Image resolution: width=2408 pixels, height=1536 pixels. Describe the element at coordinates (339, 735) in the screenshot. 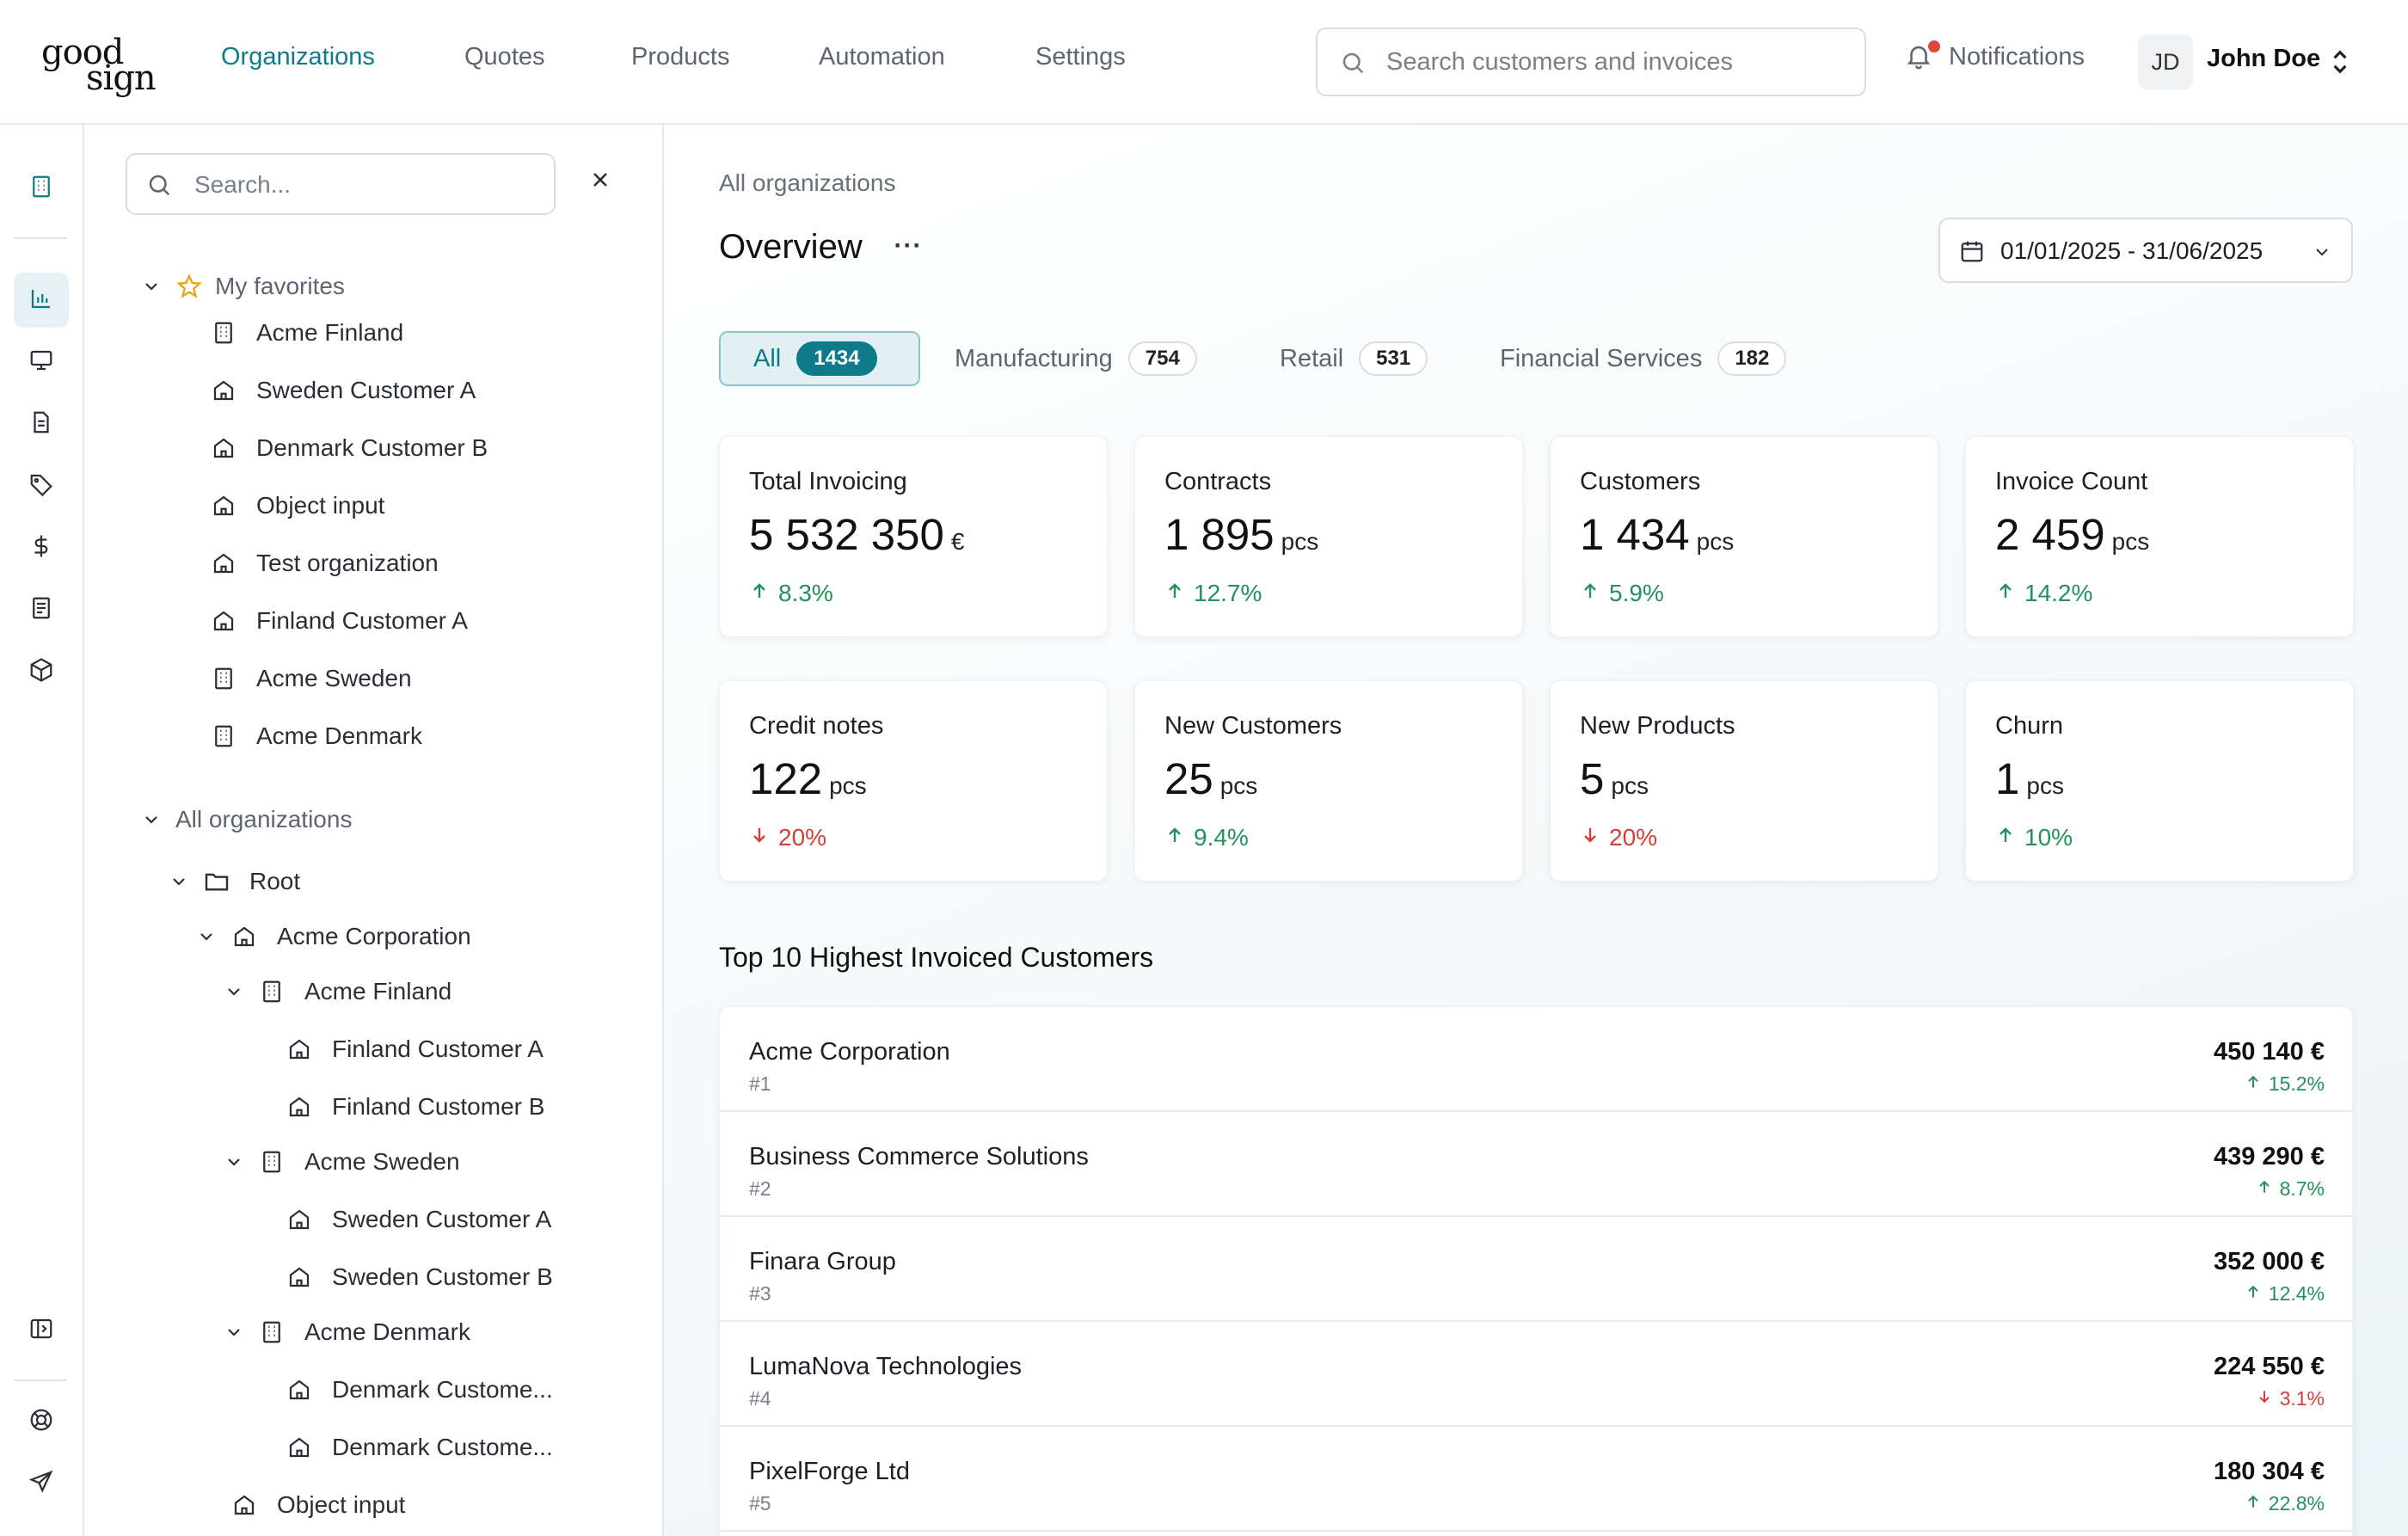

I see `favorite-item-label: Acme Denmark` at that location.